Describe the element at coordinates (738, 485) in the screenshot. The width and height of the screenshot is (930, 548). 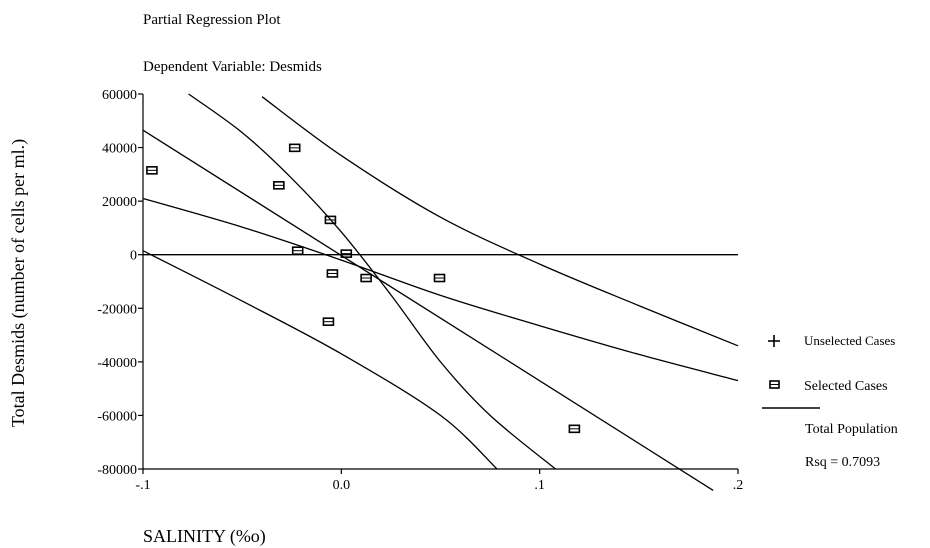
I see `x-tick-label: .2` at that location.